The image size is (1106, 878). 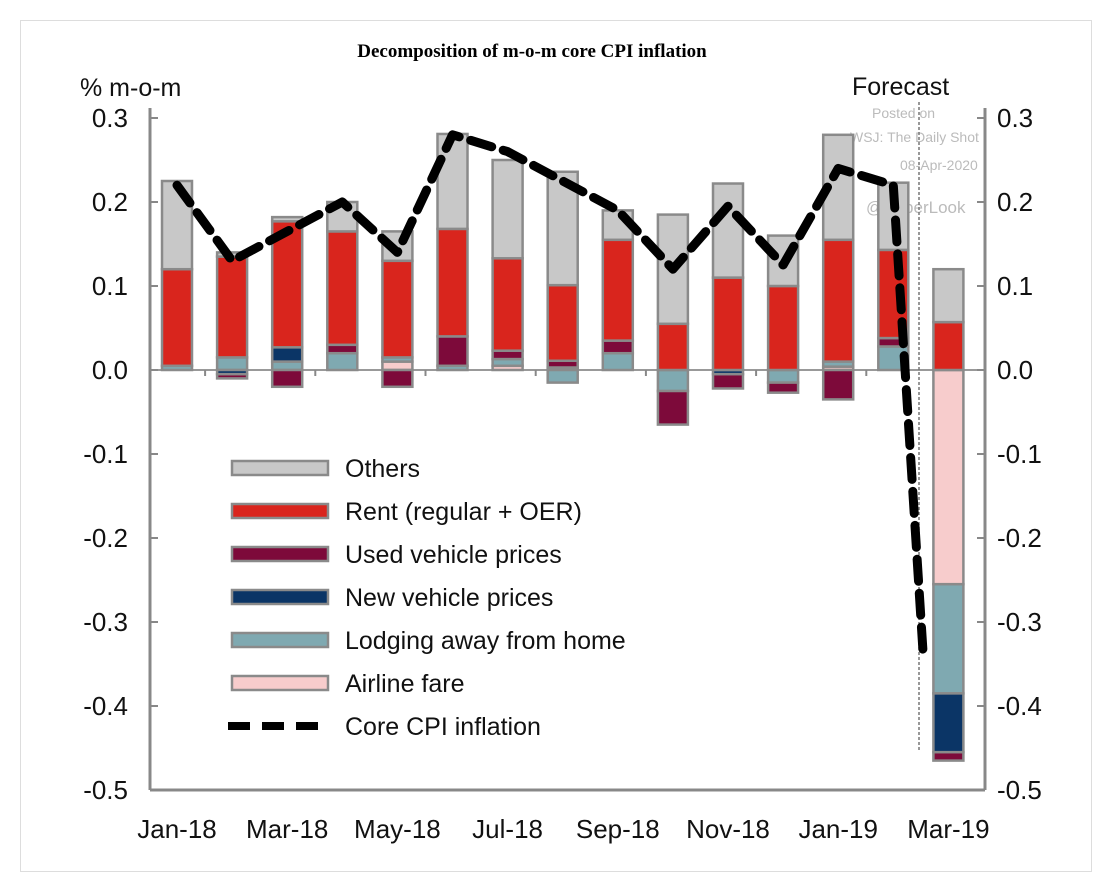 What do you see at coordinates (1015, 370) in the screenshot?
I see `y-tick-label-right: 0.0` at bounding box center [1015, 370].